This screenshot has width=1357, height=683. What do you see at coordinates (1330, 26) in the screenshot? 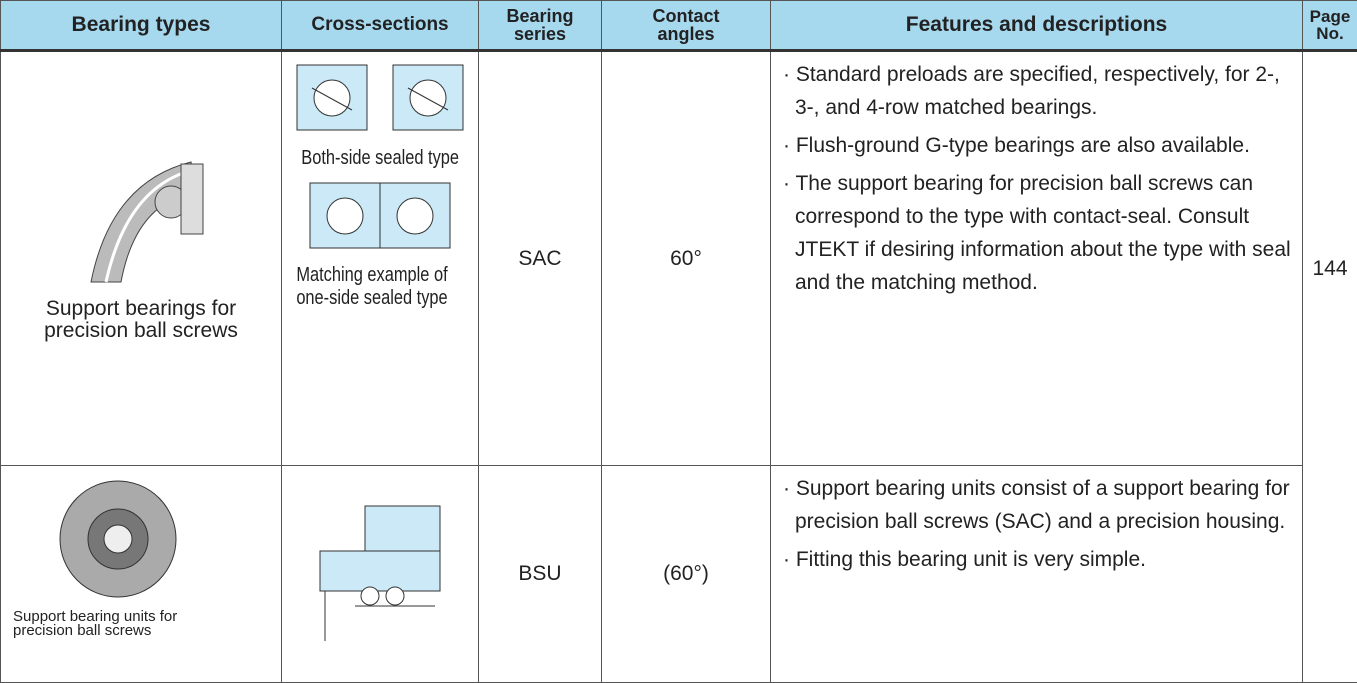
I see `header-cell: Page No.` at bounding box center [1330, 26].